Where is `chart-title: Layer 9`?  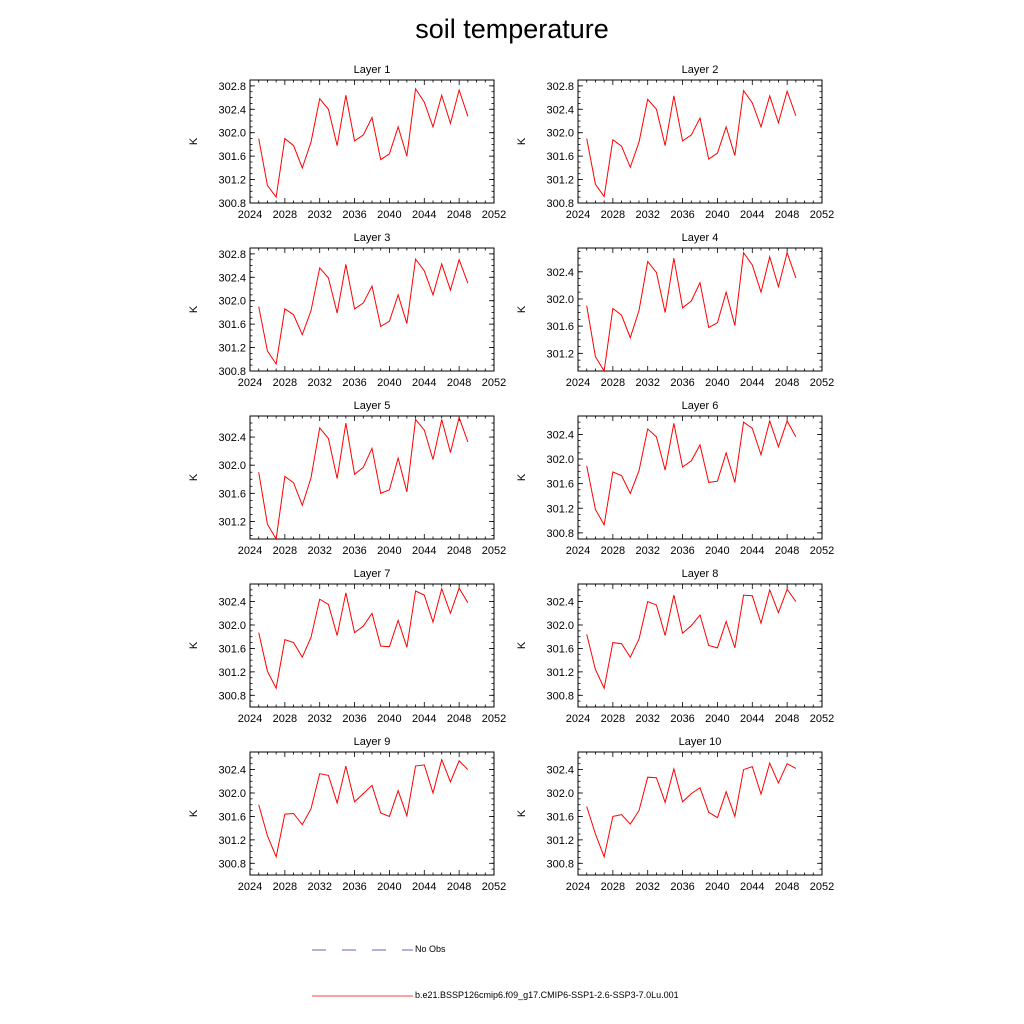
chart-title: Layer 9 is located at coordinates (372, 742).